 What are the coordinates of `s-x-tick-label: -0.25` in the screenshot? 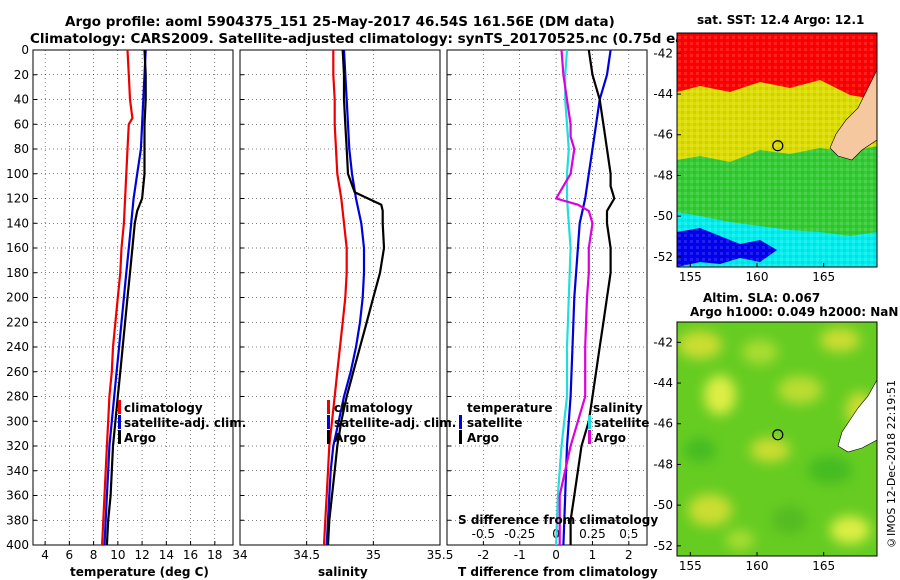 It's located at (519, 534).